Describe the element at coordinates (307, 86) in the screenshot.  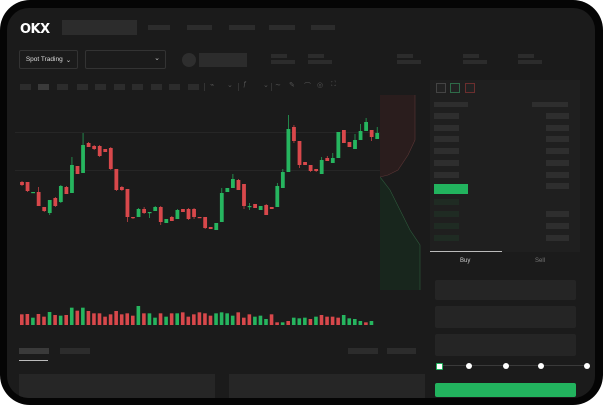
I see `magnet-icon: ⌒` at that location.